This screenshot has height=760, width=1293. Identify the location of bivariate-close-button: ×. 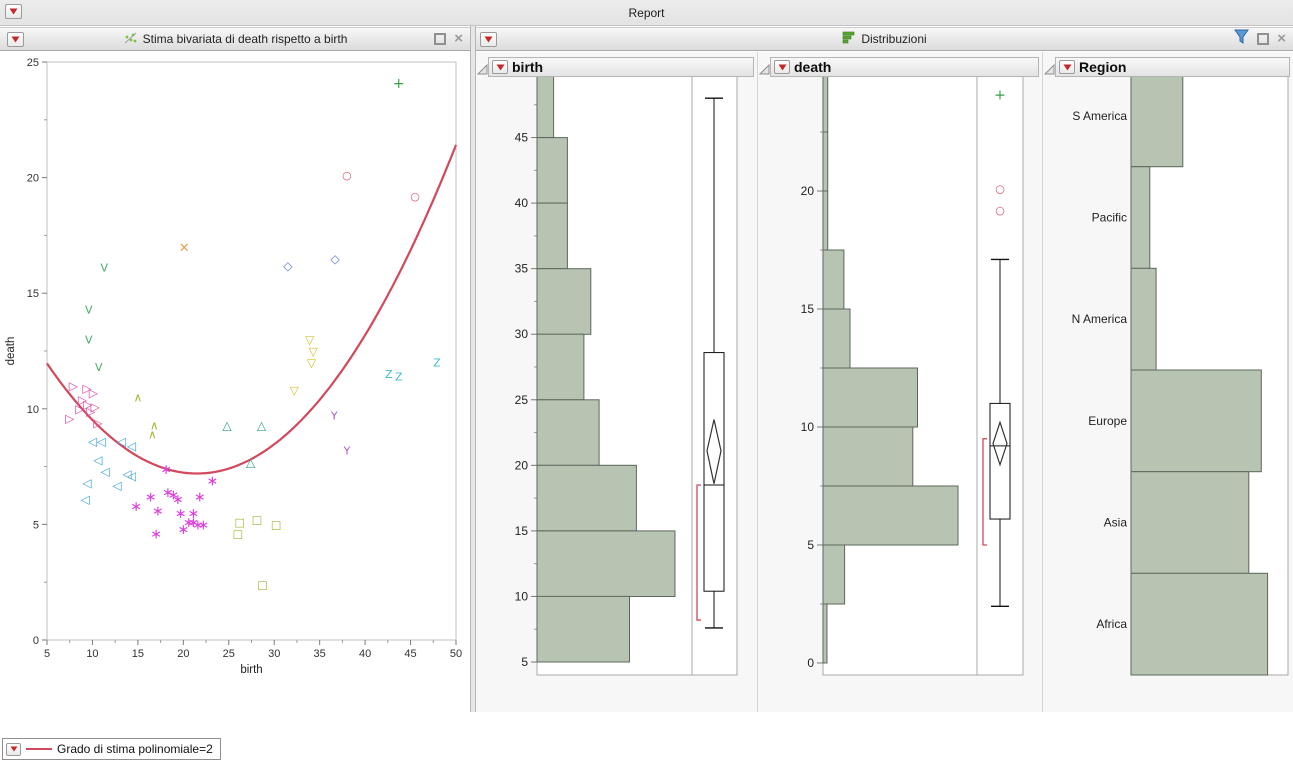
(458, 38).